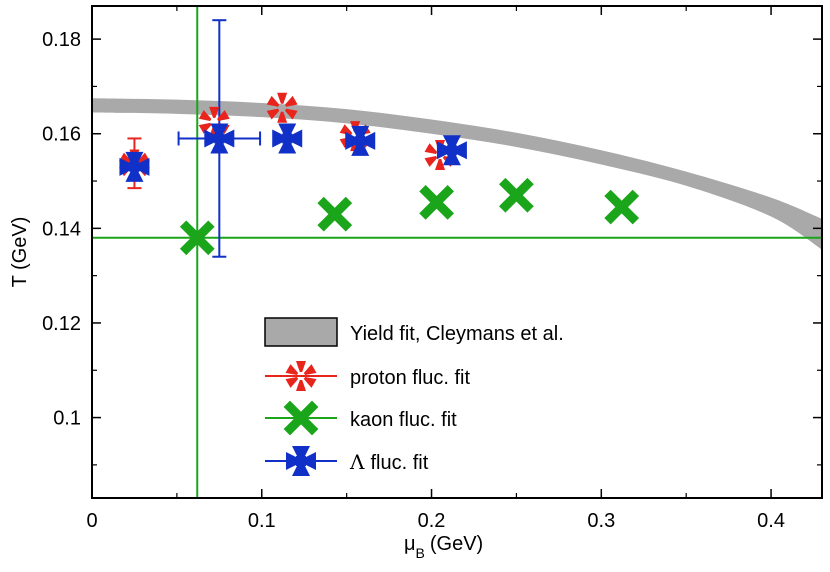 This screenshot has height=572, width=830. Describe the element at coordinates (601, 521) in the screenshot. I see `x-tick-label: 0.3` at that location.